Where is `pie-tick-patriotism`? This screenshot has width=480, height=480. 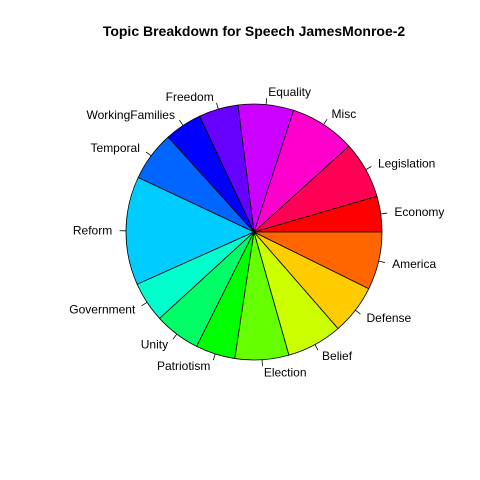
pie-tick-patriotism is located at coordinates (214, 357).